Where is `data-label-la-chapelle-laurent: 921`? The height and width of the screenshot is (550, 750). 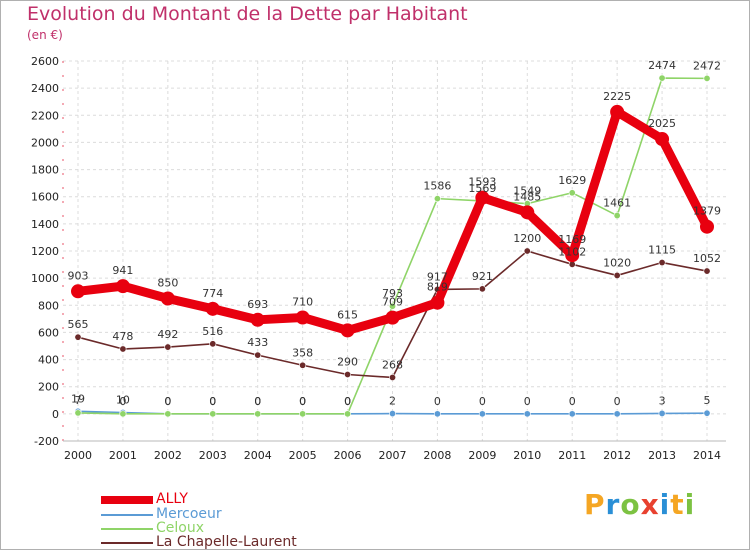 data-label-la-chapelle-laurent: 921 is located at coordinates (482, 276).